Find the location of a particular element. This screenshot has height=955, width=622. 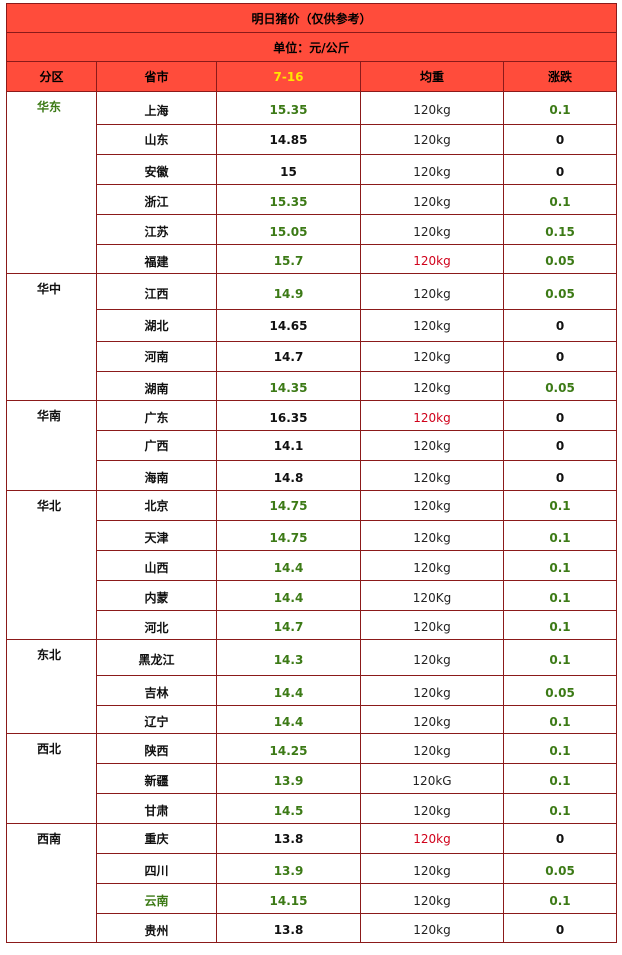

table-row: 云南 14.15 120kg 0.1 is located at coordinates (312, 898).